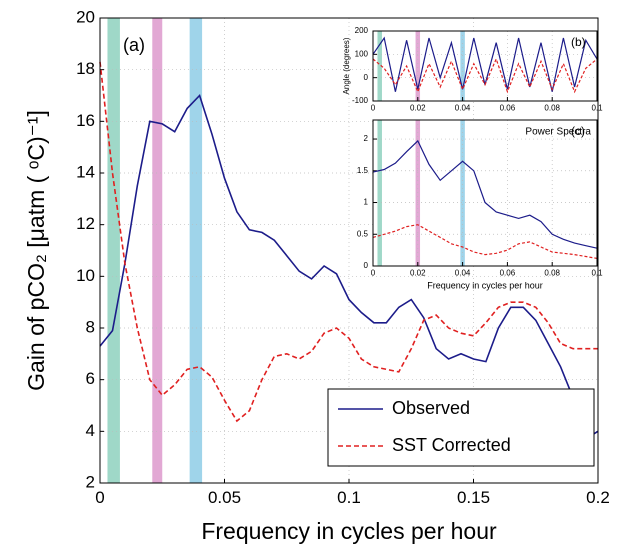 The width and height of the screenshot is (625, 551). What do you see at coordinates (85, 68) in the screenshot?
I see `y-tick-label: 18` at bounding box center [85, 68].